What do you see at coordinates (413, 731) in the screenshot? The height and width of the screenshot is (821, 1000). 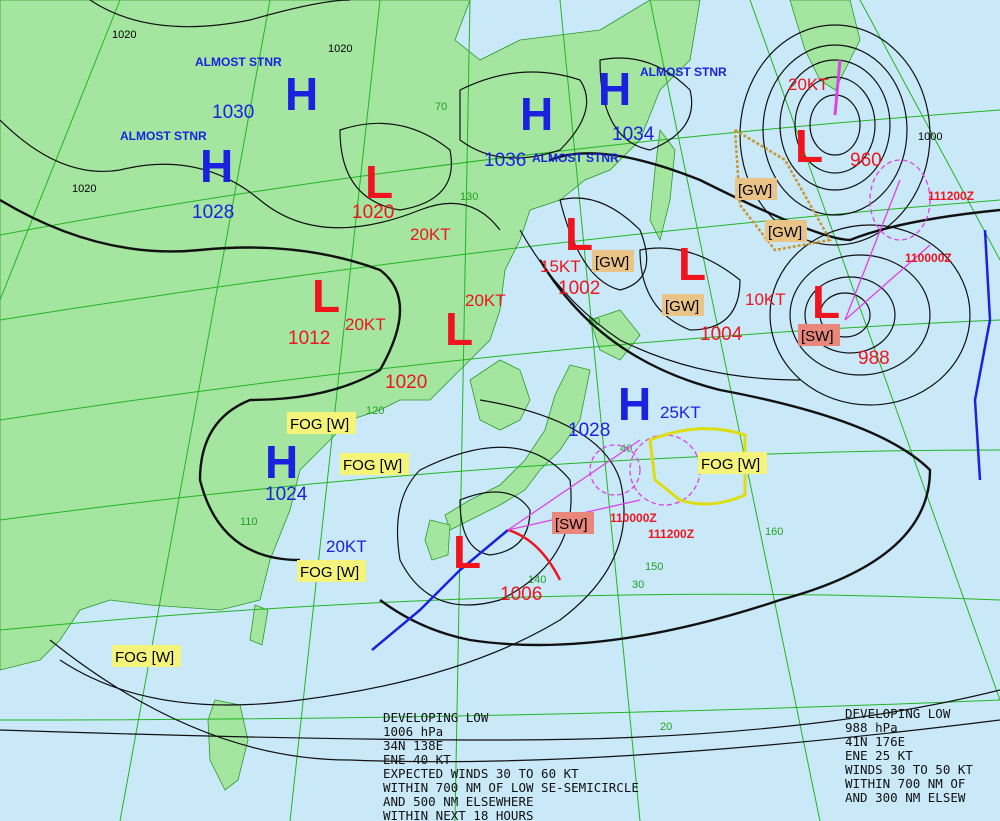 I see `note-line: 1006 hPa` at bounding box center [413, 731].